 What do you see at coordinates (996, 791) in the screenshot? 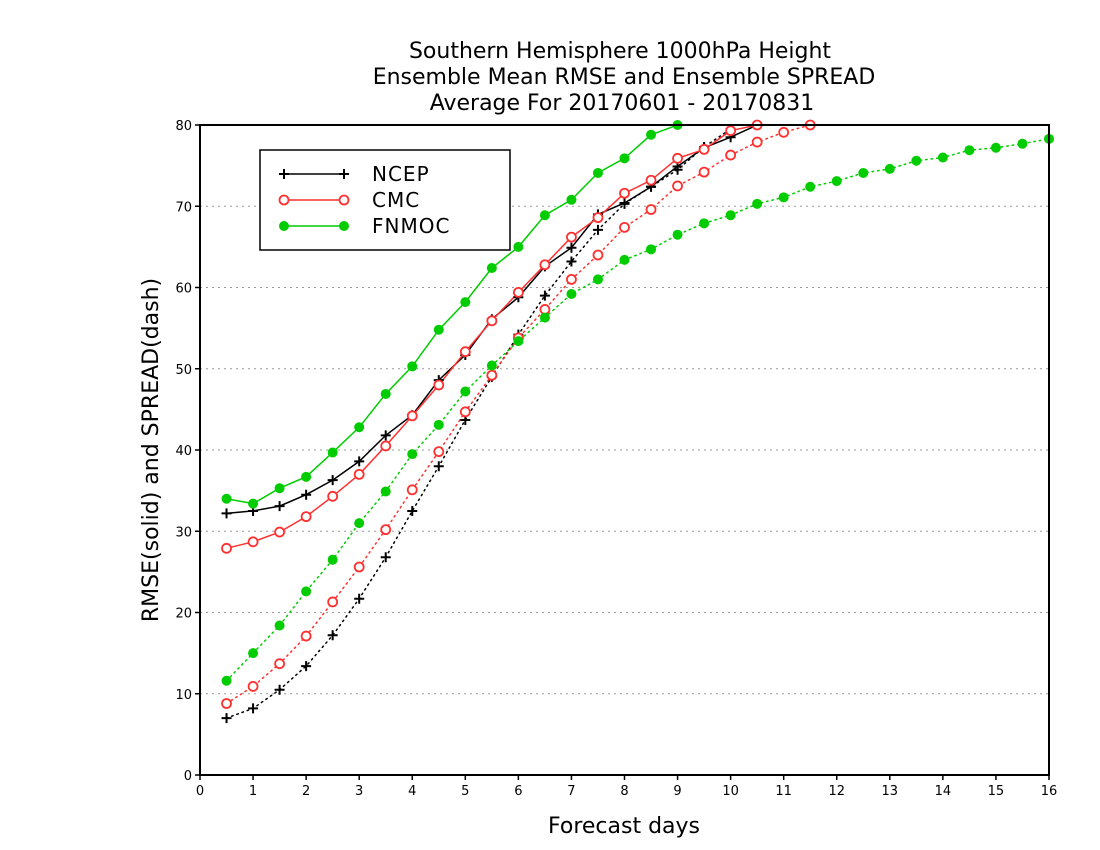
I see `x-tick-label: 15` at bounding box center [996, 791].